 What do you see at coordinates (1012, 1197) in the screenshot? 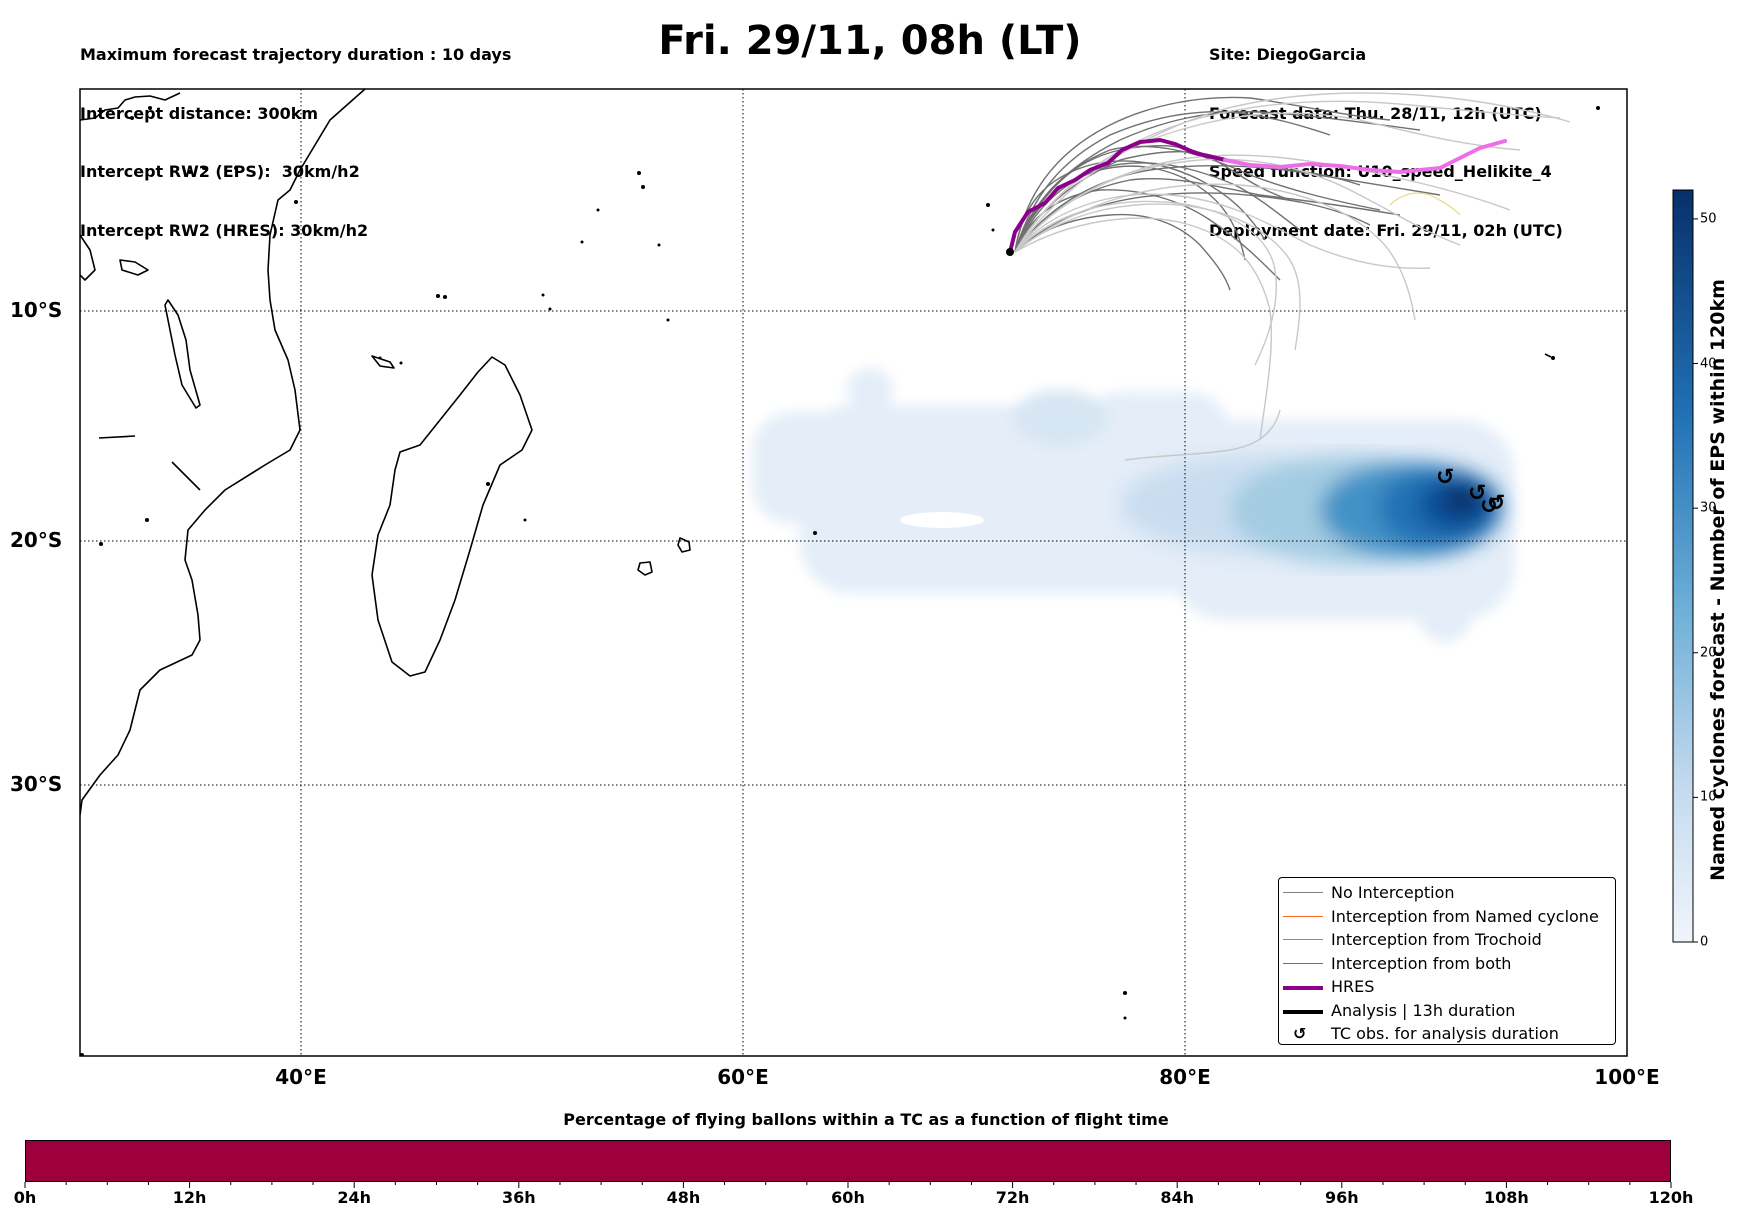
I see `hour-label: 72h` at bounding box center [1012, 1197].